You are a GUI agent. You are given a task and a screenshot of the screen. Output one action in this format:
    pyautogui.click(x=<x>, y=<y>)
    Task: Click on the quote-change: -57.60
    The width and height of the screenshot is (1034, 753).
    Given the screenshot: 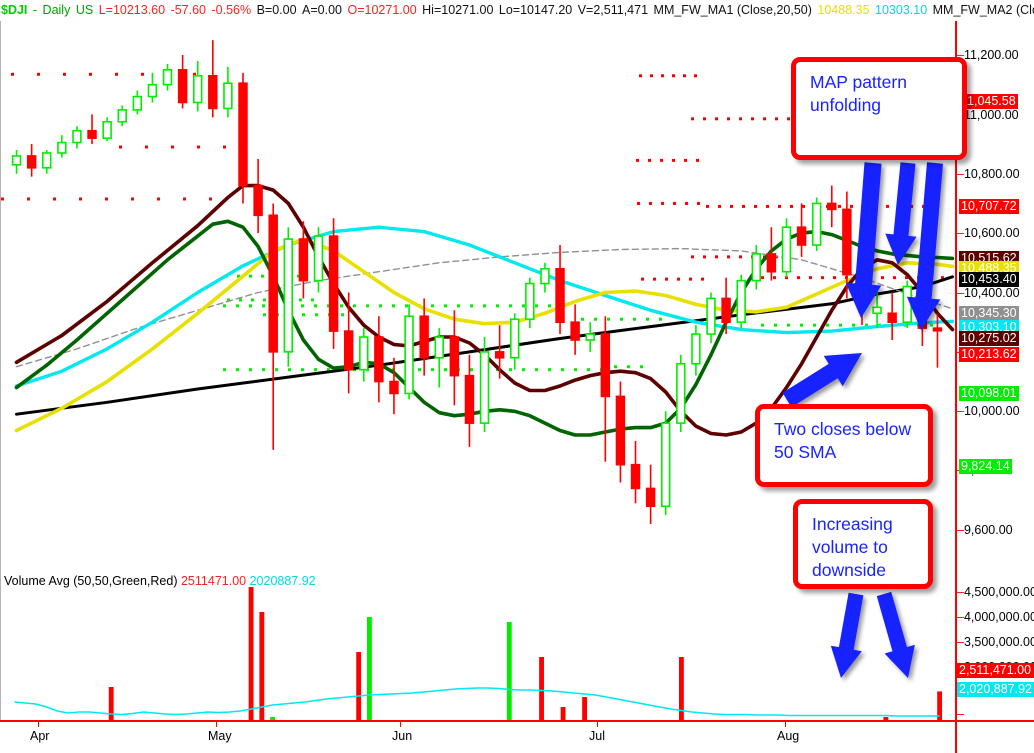 What is the action you would take?
    pyautogui.click(x=188, y=10)
    